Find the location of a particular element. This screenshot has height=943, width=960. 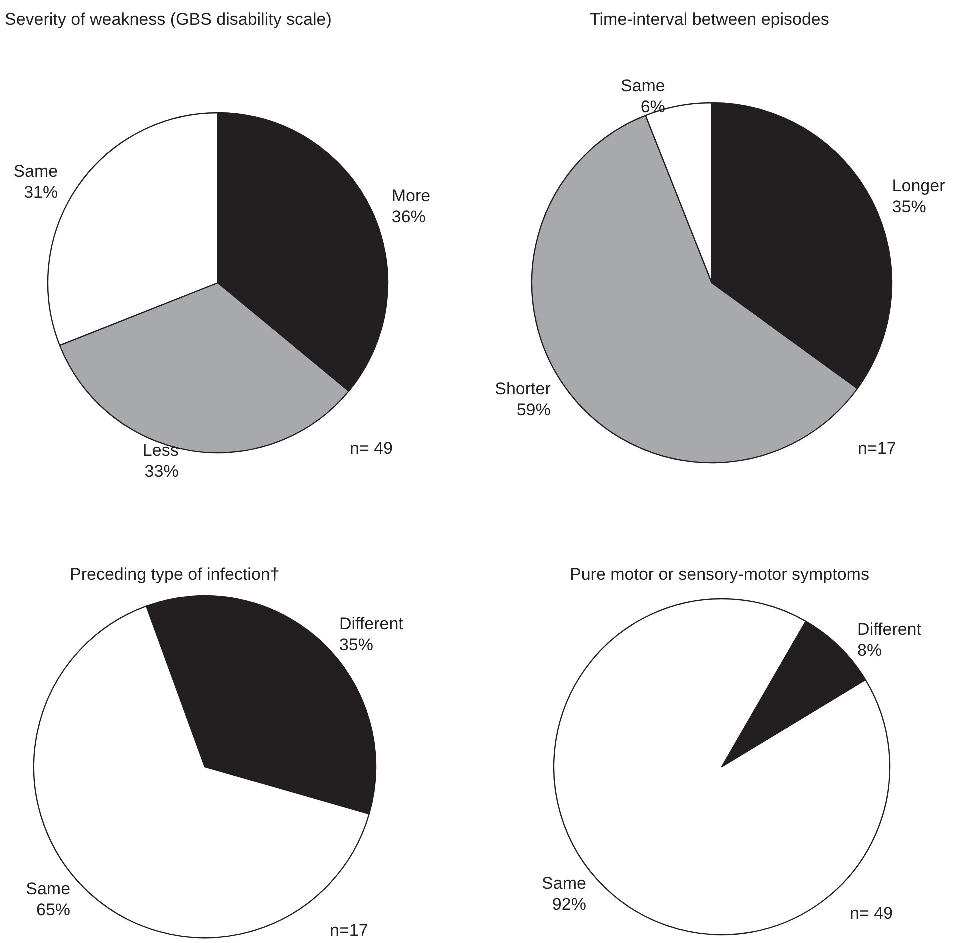

data-label: 36% is located at coordinates (409, 216).